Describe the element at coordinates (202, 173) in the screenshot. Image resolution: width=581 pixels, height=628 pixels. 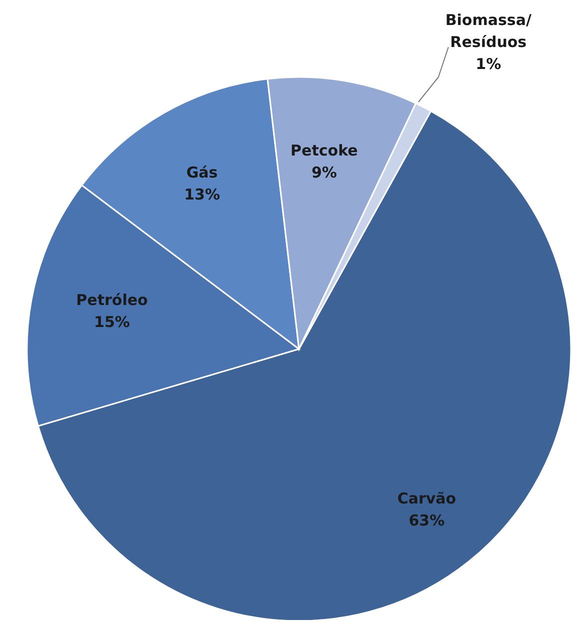
I see `slice-label: Gás` at that location.